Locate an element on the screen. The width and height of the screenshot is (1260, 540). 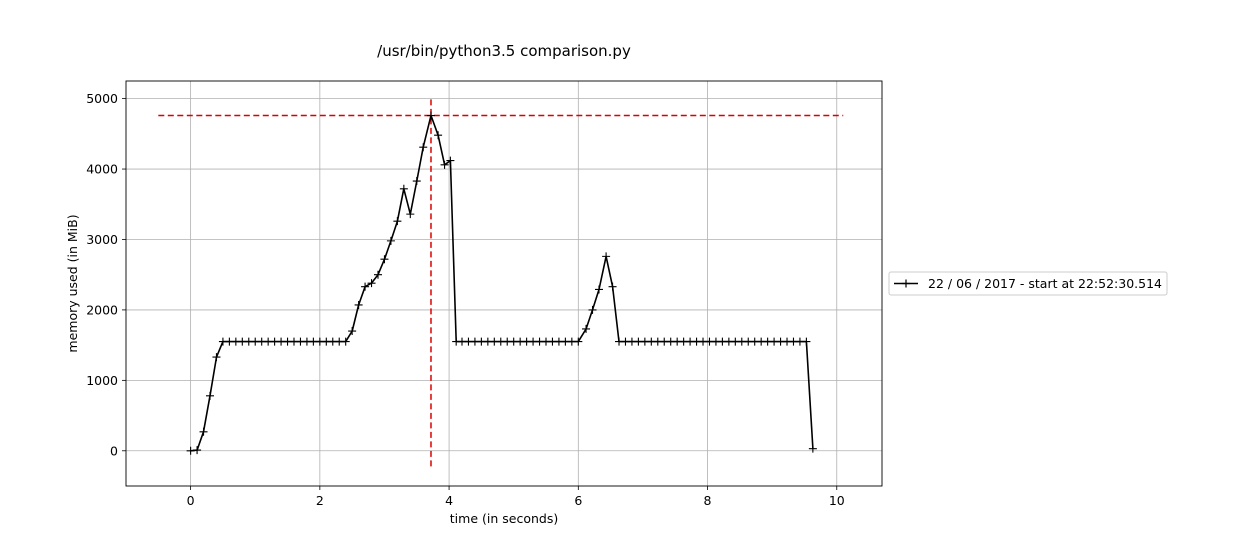
chart-title: /usr/bin/python3.5 comparison.py is located at coordinates (504, 51).